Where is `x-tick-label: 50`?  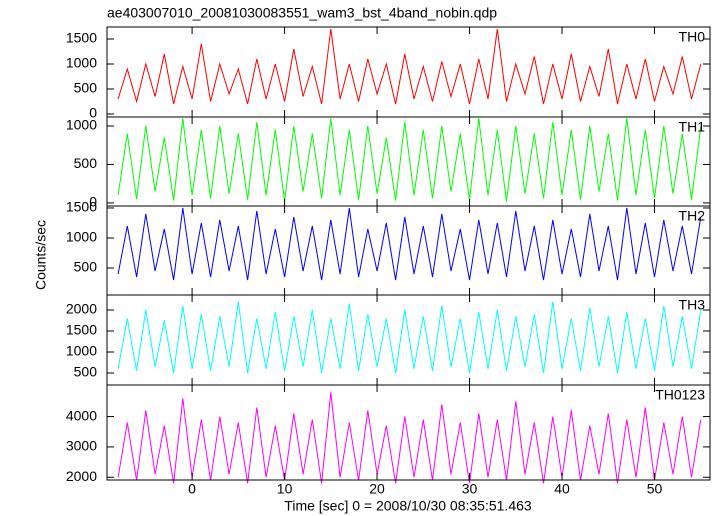
x-tick-label: 50 is located at coordinates (655, 489).